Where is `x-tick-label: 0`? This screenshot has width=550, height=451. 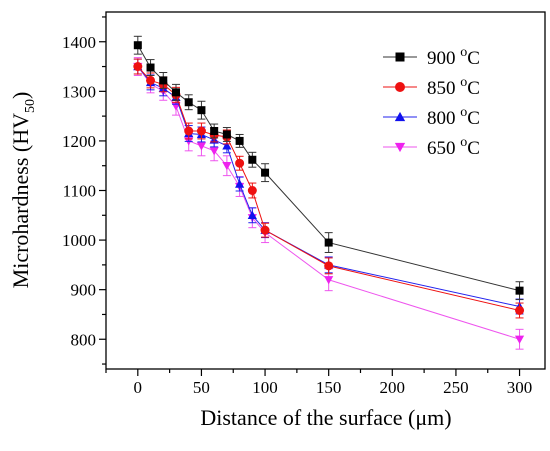 x-tick-label: 0 is located at coordinates (138, 387).